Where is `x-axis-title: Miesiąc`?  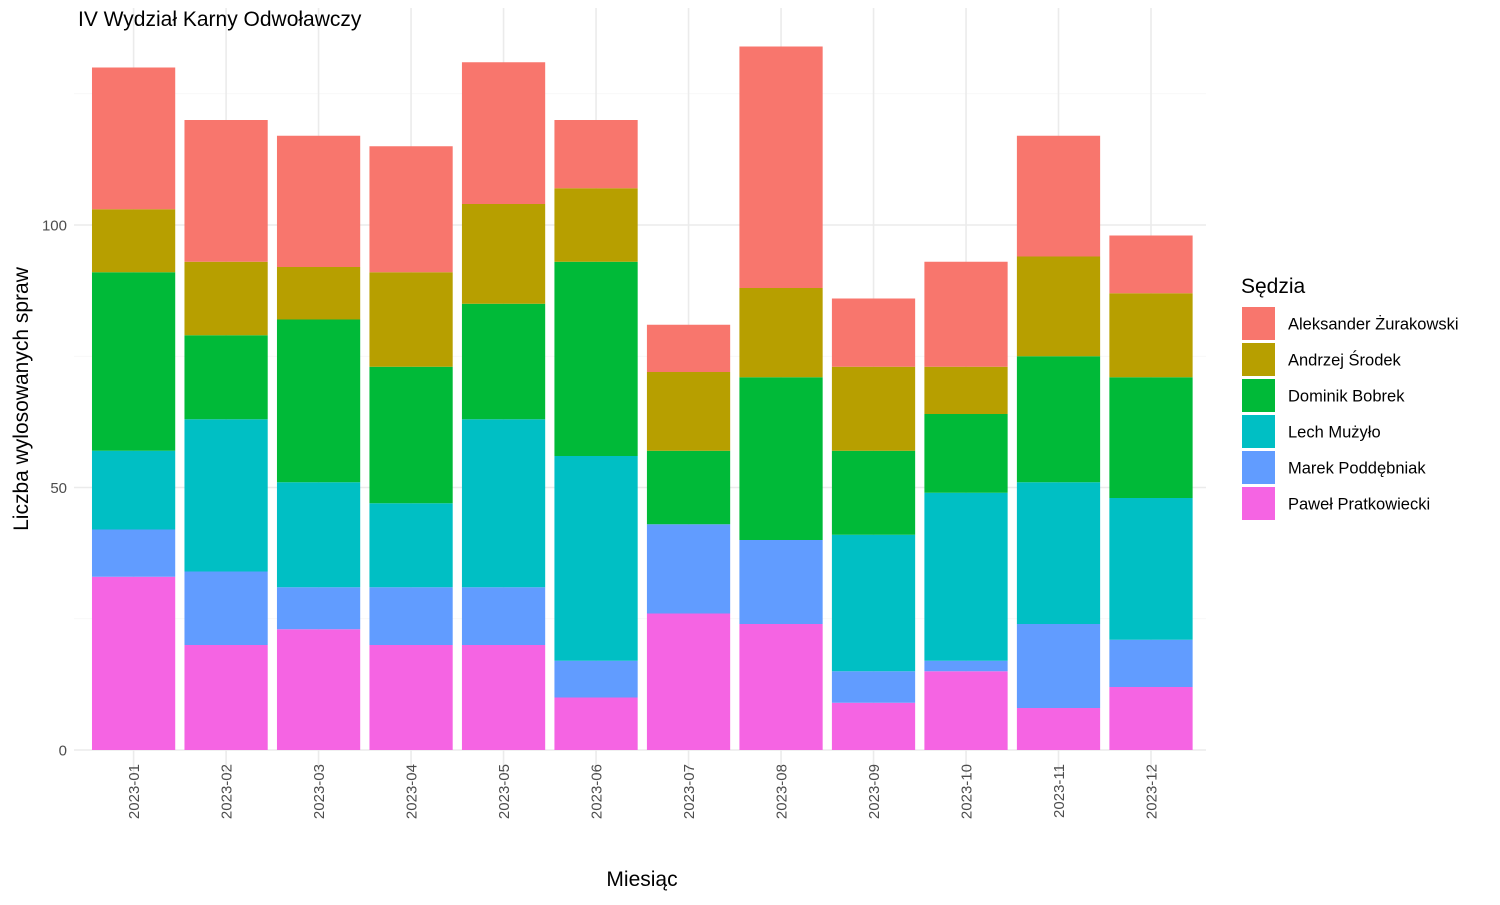 x-axis-title: Miesiąc is located at coordinates (641, 879).